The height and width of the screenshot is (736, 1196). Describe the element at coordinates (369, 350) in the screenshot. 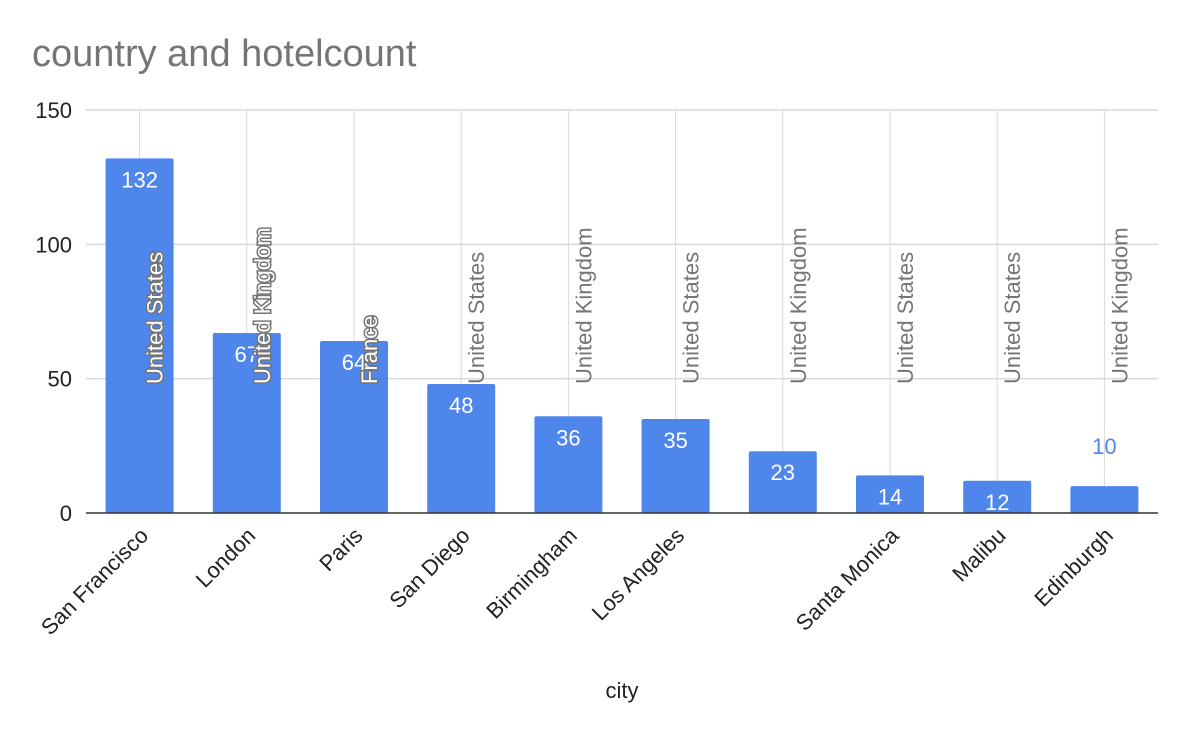

I see `country-annotation: France` at that location.